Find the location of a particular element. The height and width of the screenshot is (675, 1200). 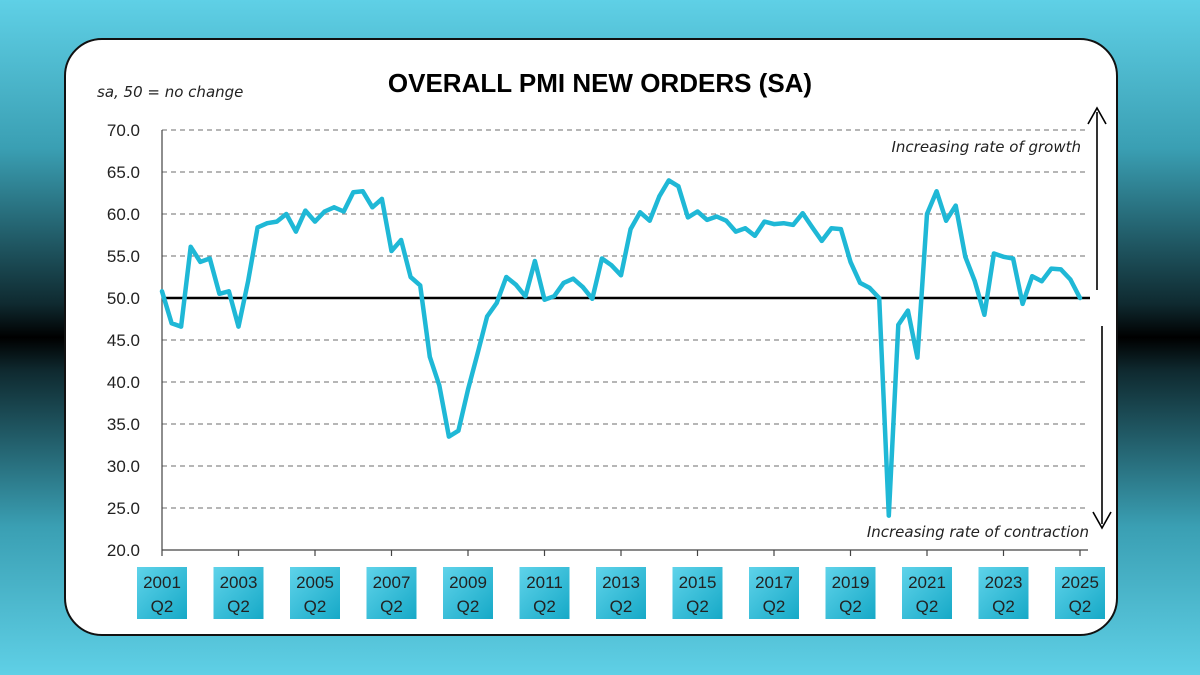

x-tick-year: 2005 is located at coordinates (315, 582).